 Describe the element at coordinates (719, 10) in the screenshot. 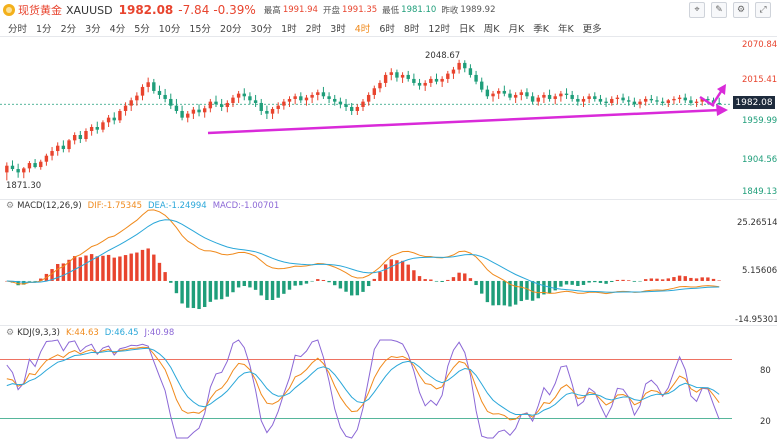

I see `draw-icon: ✎` at that location.